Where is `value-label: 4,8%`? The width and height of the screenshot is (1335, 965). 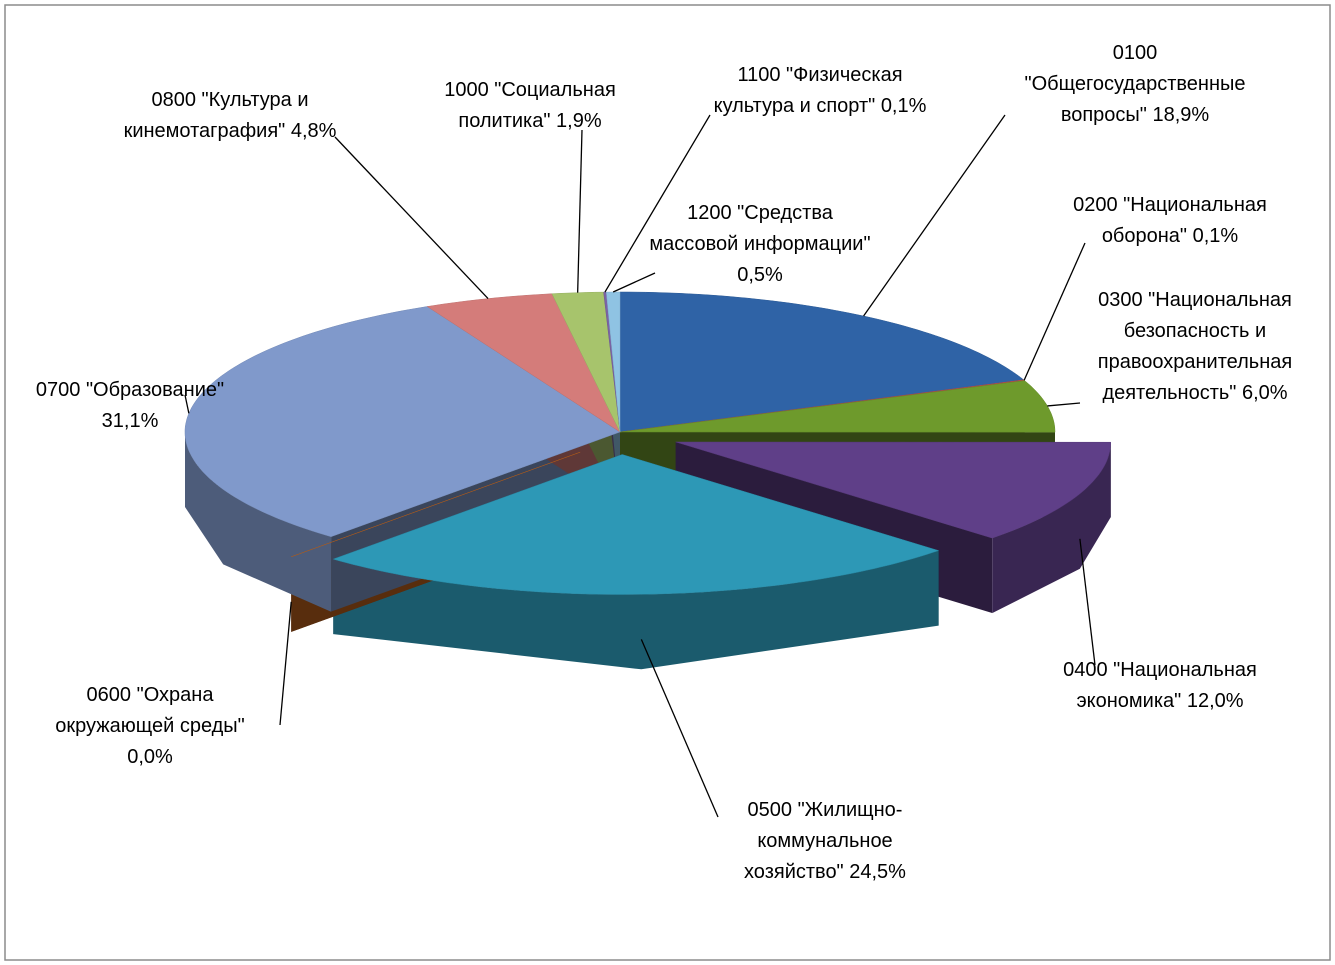 value-label: 4,8% is located at coordinates (313, 131).